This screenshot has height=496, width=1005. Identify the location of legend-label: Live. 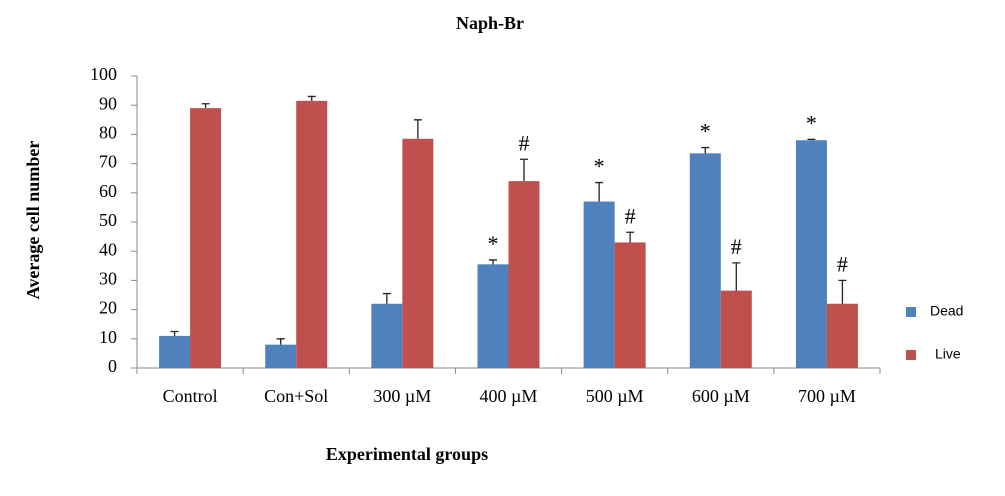
(948, 354).